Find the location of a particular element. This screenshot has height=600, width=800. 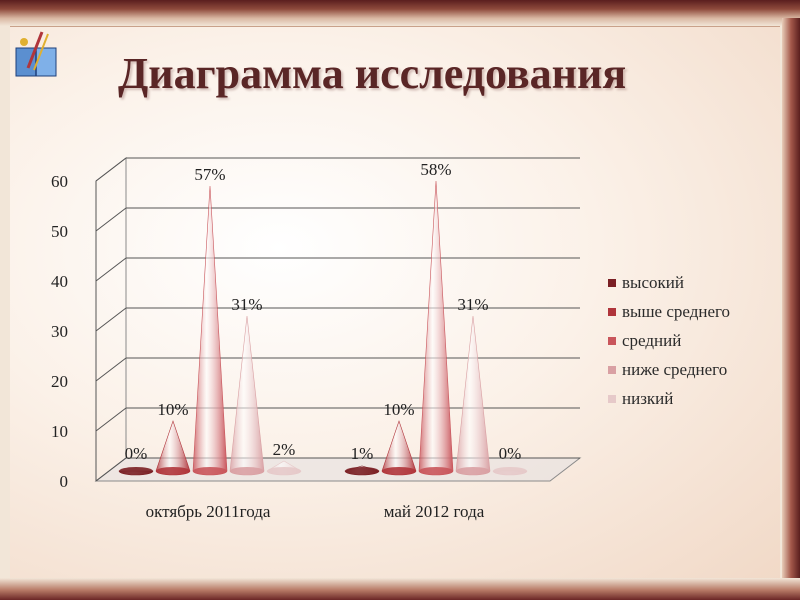

page-title: Диаграмма исследования is located at coordinates (372, 73).